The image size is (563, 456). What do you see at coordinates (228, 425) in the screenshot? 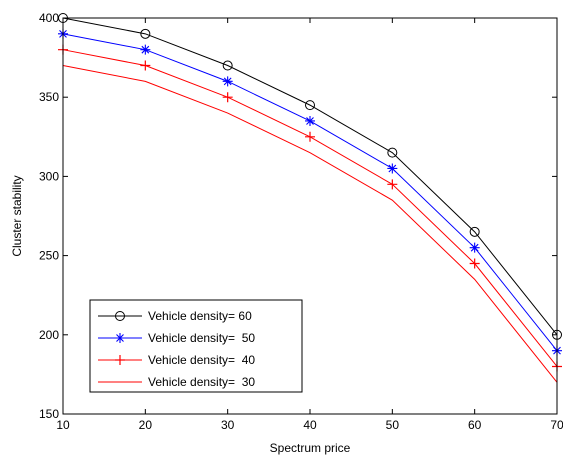
I see `x-tick-label: 30` at bounding box center [228, 425].